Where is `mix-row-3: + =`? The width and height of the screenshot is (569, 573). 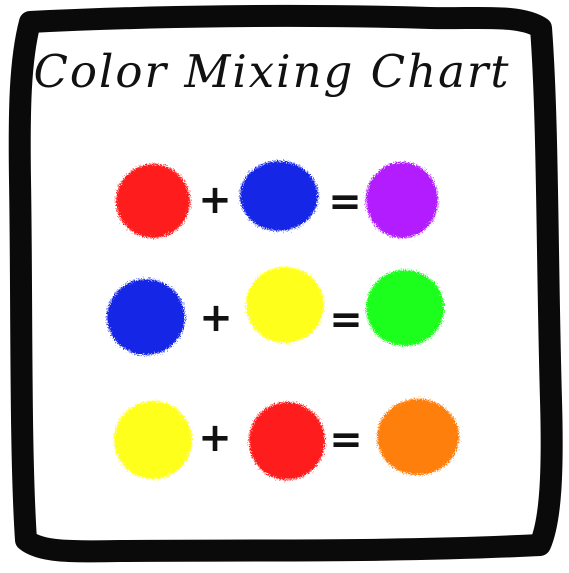
mix-row-3: + = is located at coordinates (286, 439).